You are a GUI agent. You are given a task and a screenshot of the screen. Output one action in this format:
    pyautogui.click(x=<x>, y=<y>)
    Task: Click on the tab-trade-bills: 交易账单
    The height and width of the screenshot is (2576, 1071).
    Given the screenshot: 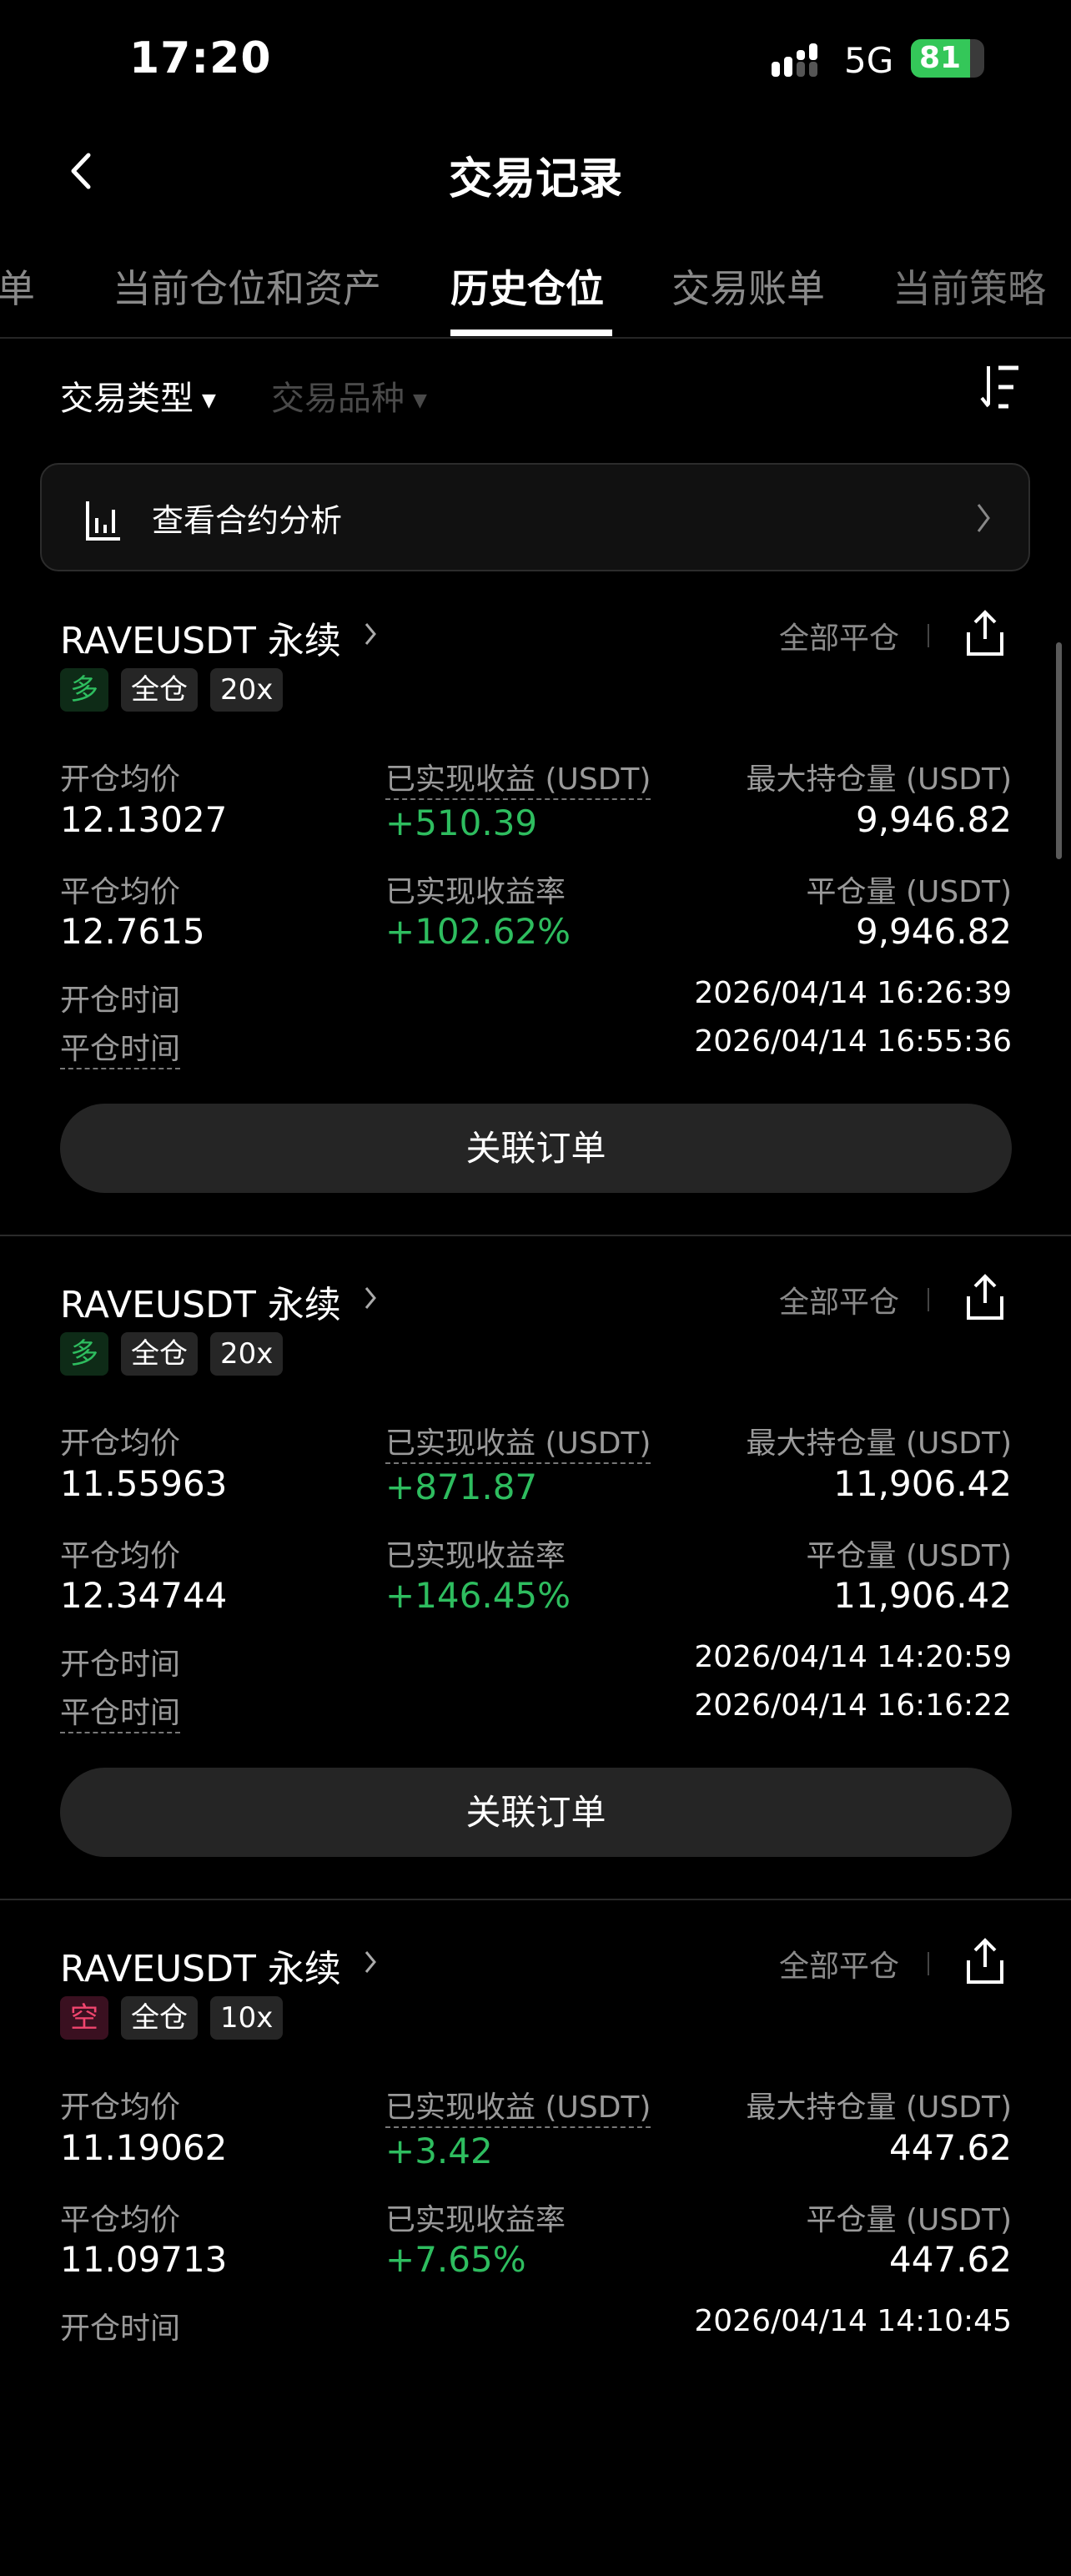 What is the action you would take?
    pyautogui.click(x=748, y=288)
    